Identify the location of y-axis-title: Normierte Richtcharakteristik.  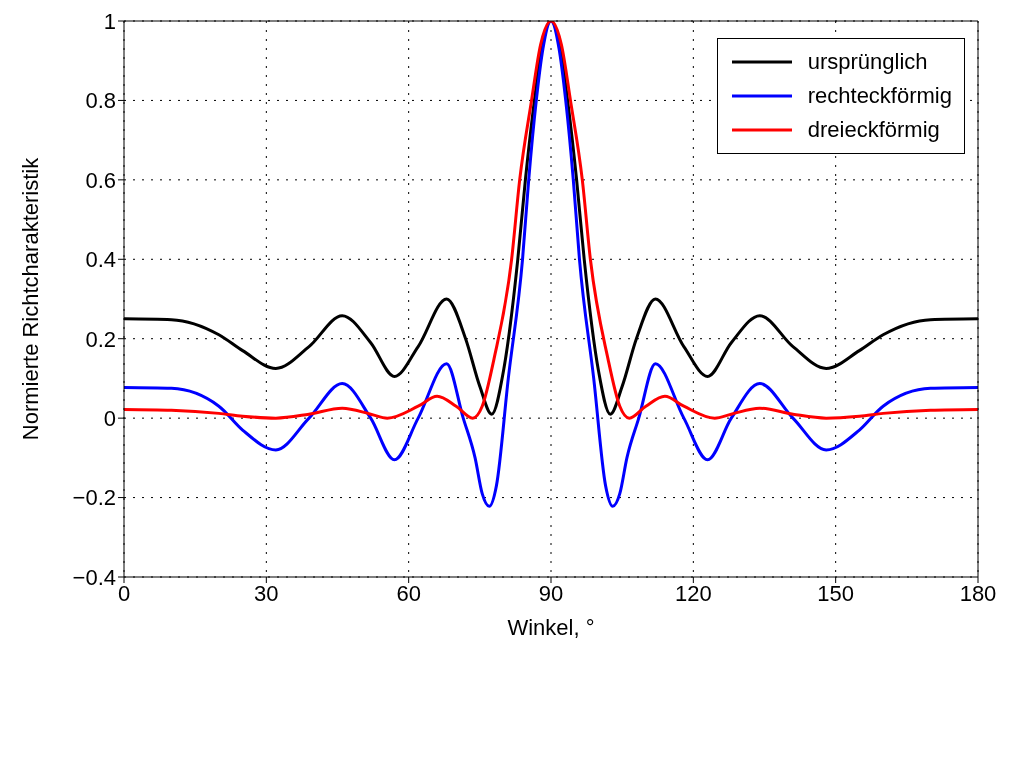
(30, 298).